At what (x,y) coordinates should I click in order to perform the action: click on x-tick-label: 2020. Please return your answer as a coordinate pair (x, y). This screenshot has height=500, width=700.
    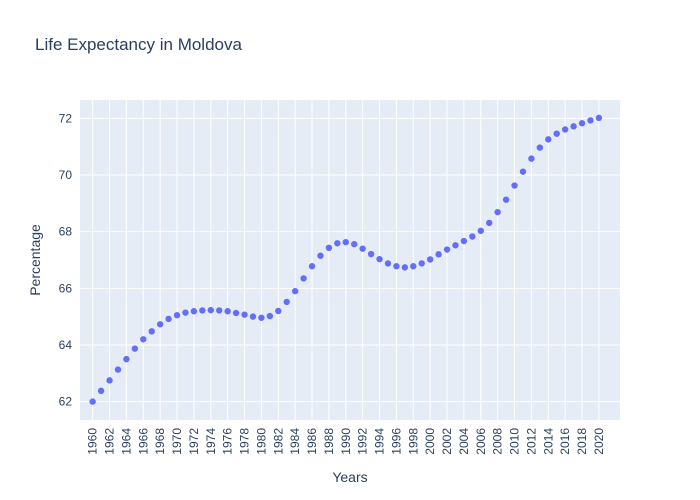
    Looking at the image, I should click on (599, 441).